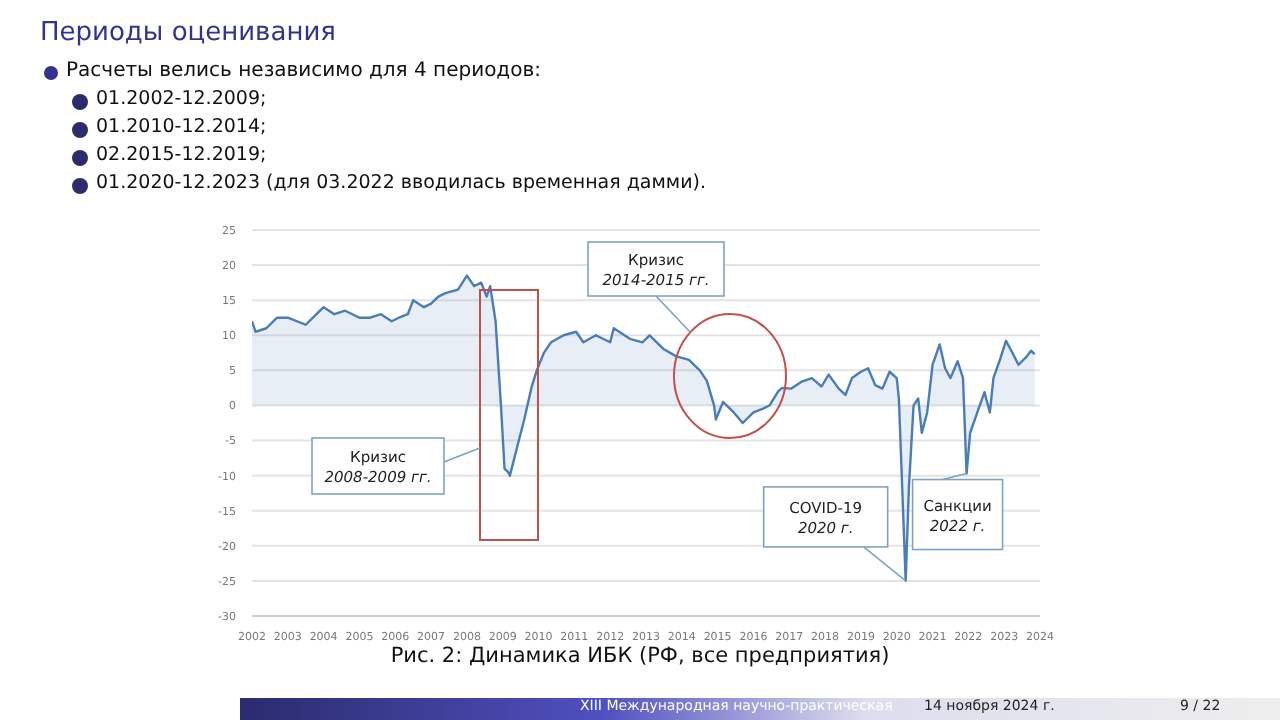 This screenshot has height=720, width=1280. I want to click on text: 01.2002-12.2009;, so click(181, 99).